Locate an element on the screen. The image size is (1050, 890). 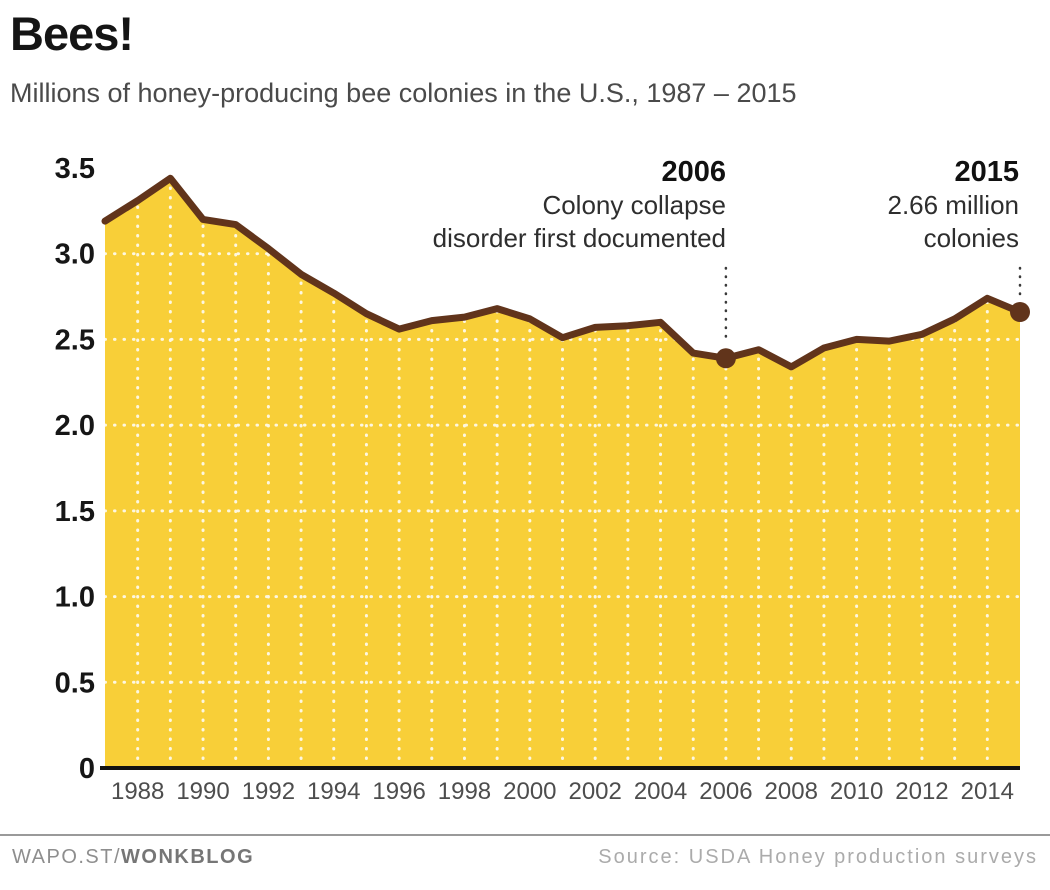
x-tick-label: 2012 is located at coordinates (921, 791).